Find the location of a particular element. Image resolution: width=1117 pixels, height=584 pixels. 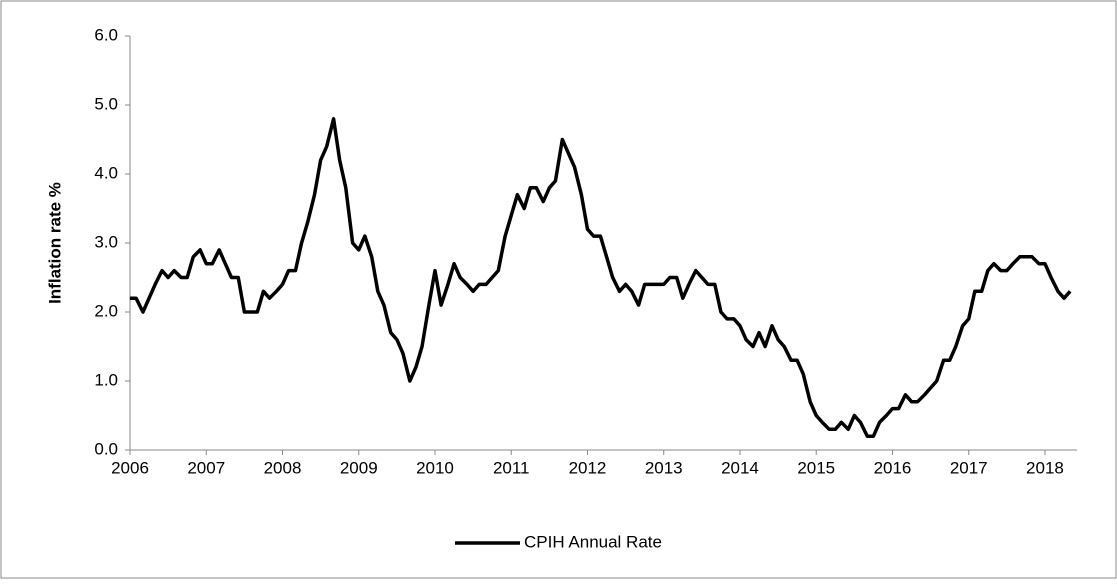

y-tick-label: 1.0 is located at coordinates (106, 379).